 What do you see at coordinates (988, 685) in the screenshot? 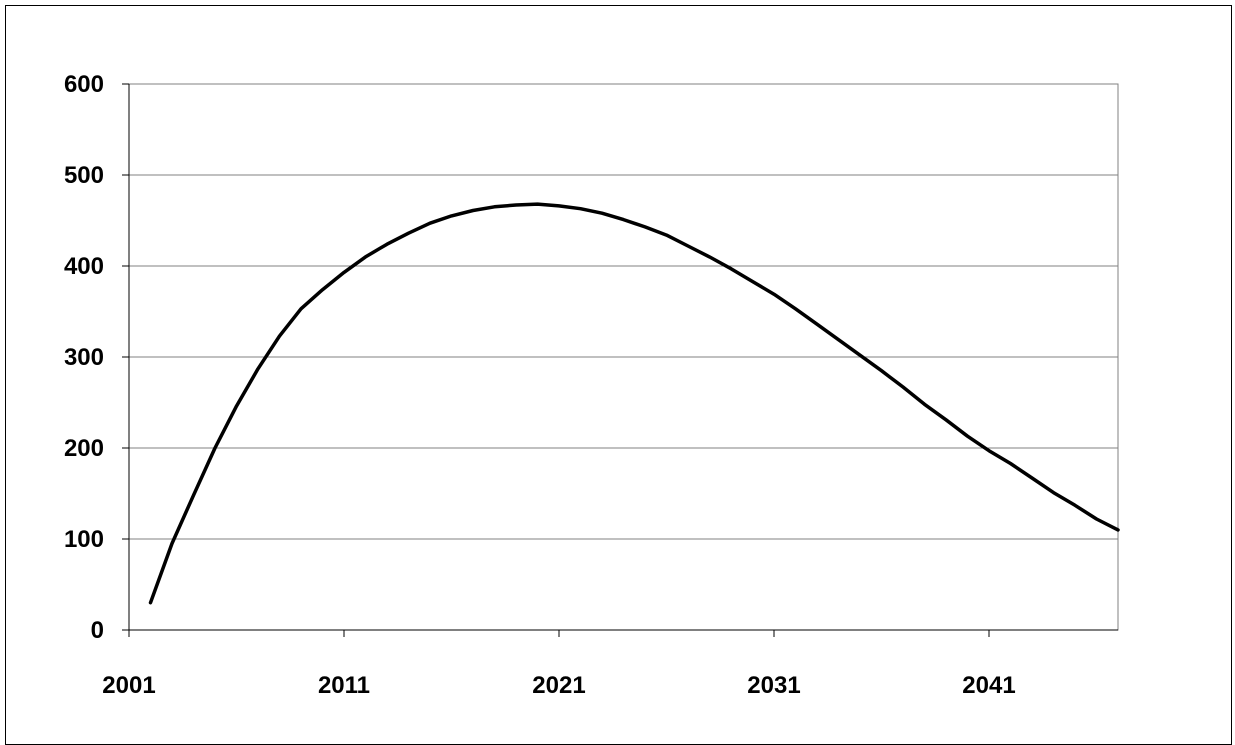
I see `x-tick-label: 2041` at bounding box center [988, 685].